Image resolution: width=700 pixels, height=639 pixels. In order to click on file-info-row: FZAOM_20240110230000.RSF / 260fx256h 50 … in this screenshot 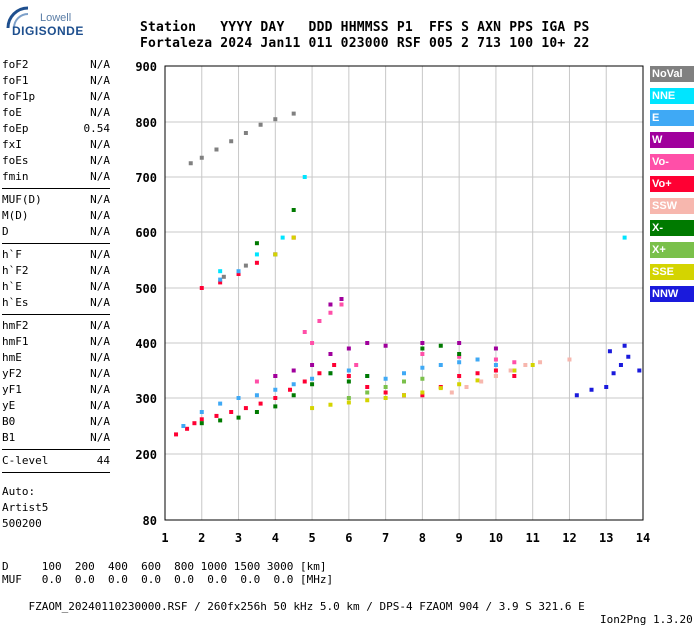, I will do `click(347, 613)`.